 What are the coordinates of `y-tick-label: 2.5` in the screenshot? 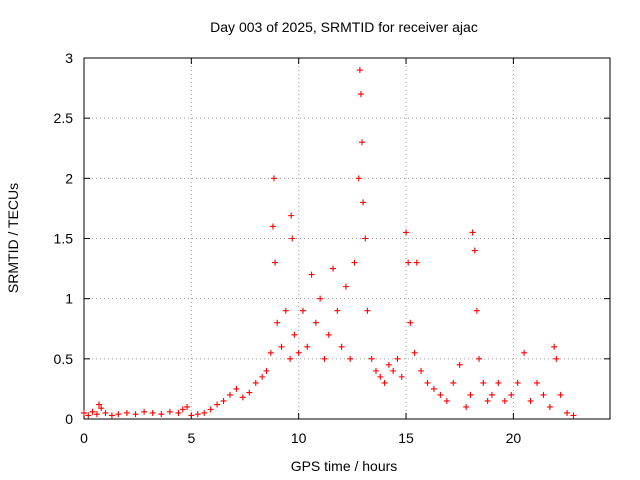 It's located at (64, 118).